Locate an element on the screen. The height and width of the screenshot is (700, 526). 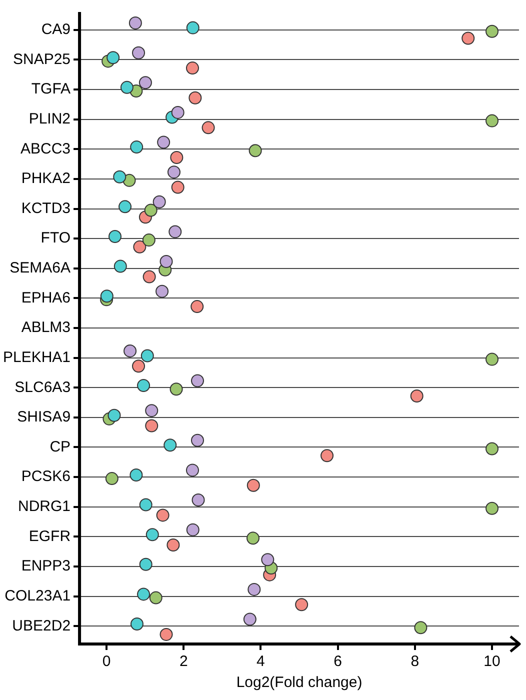
y-tick-label: ABLM3 is located at coordinates (46, 327).